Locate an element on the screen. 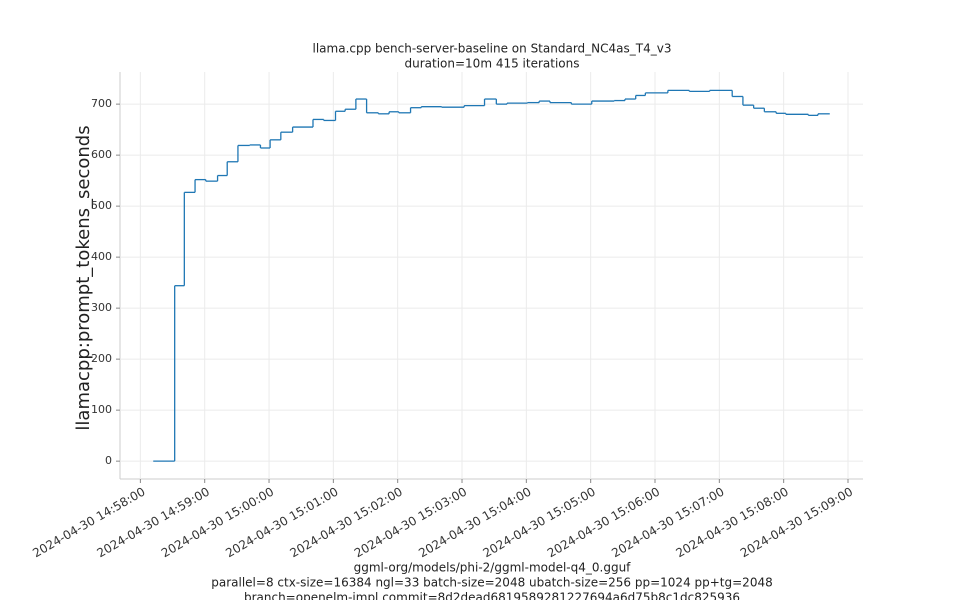  y-tick-label: 600 is located at coordinates (101, 154).